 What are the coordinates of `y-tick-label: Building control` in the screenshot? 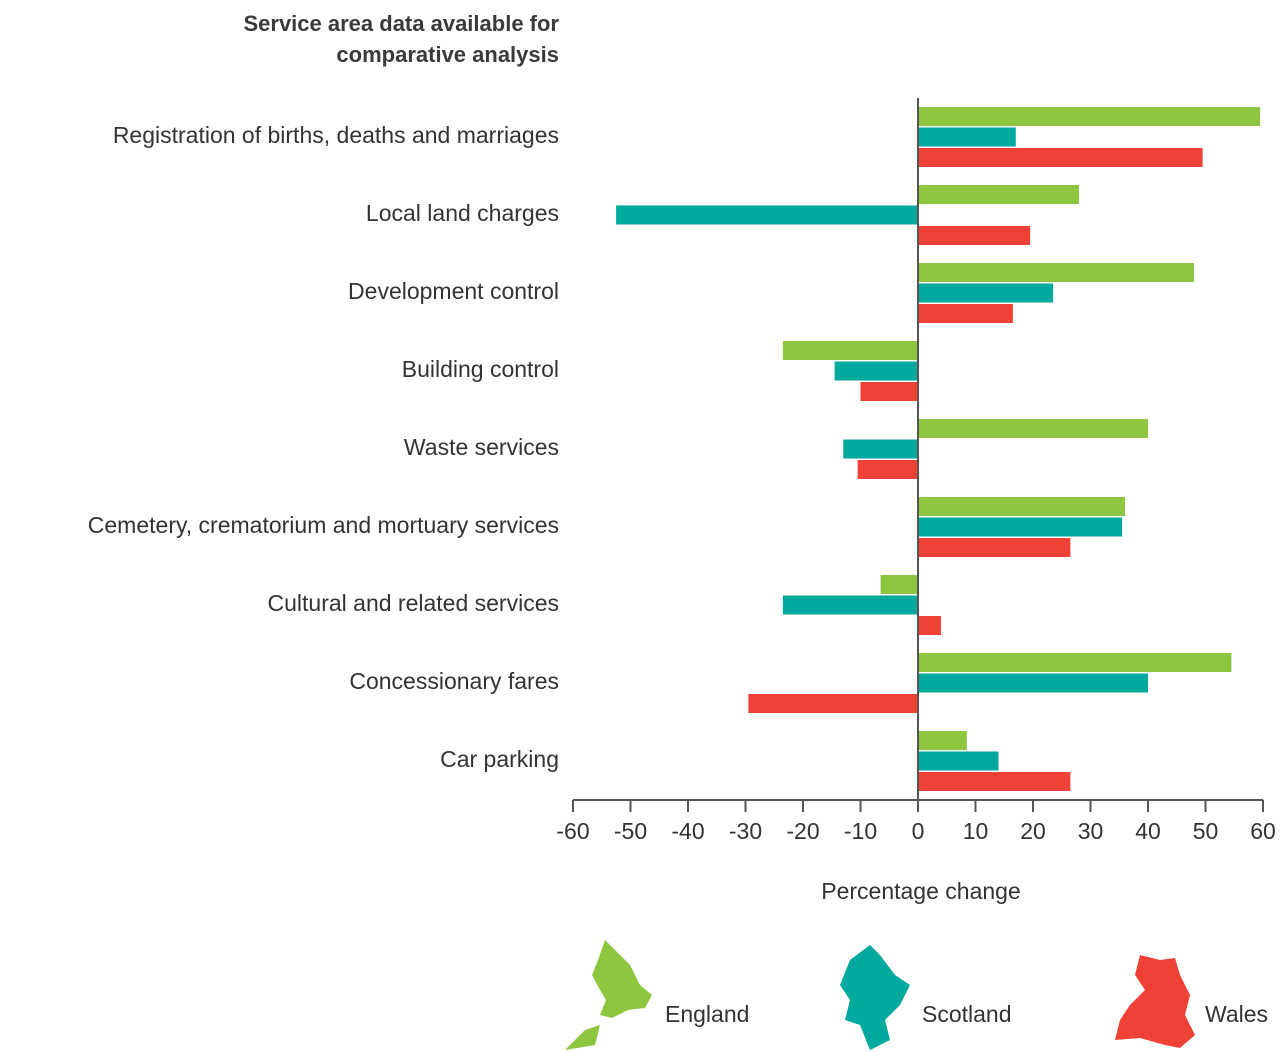 It's located at (480, 369).